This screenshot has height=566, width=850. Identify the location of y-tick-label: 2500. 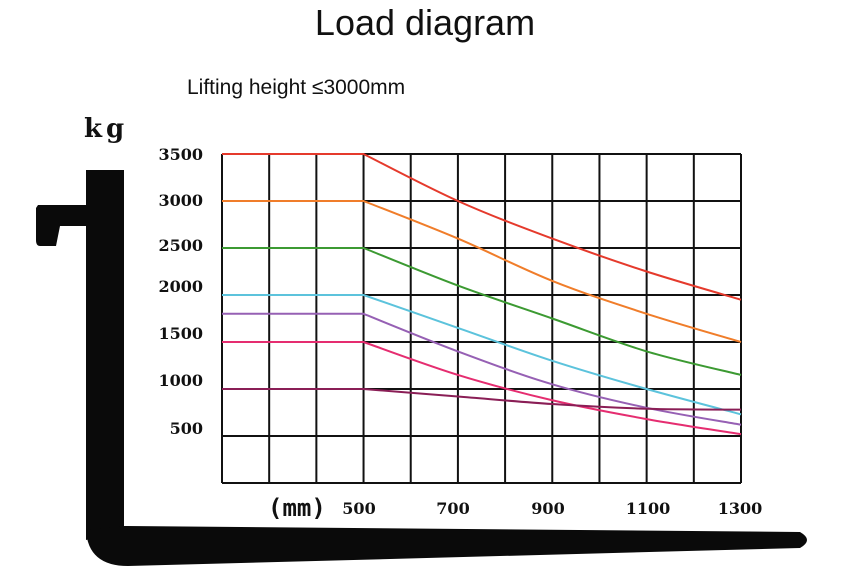
(180, 245).